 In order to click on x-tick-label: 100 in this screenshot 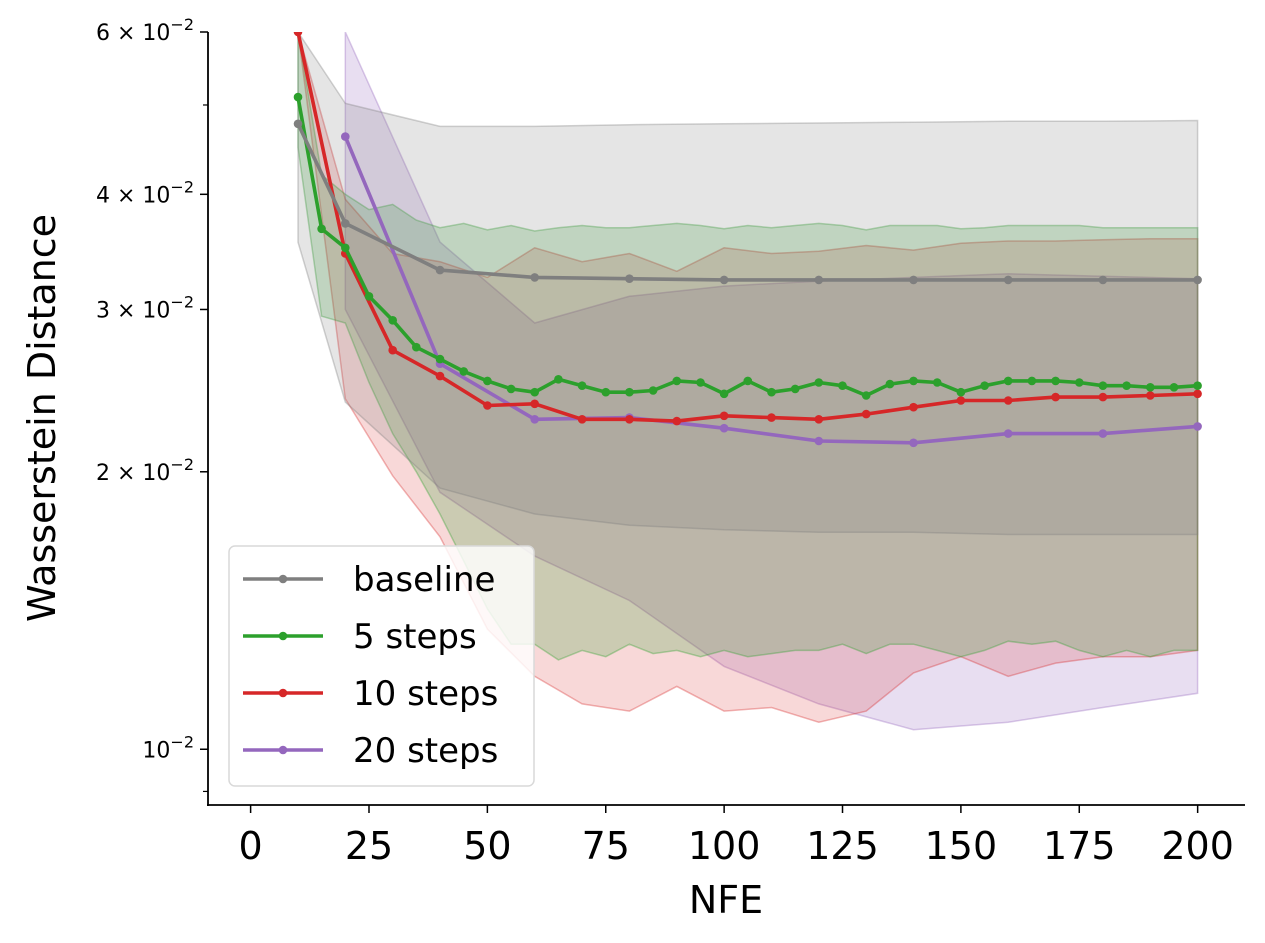, I will do `click(724, 846)`.